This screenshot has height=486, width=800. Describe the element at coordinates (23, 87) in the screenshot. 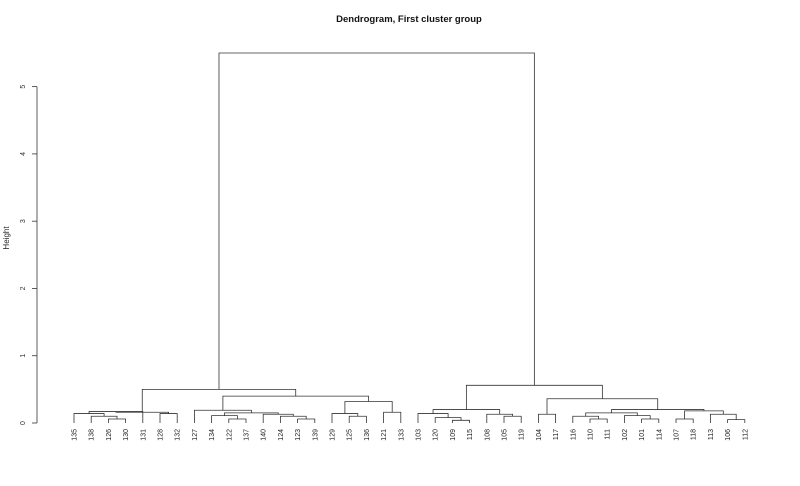

I see `y-tick-label: 5` at that location.